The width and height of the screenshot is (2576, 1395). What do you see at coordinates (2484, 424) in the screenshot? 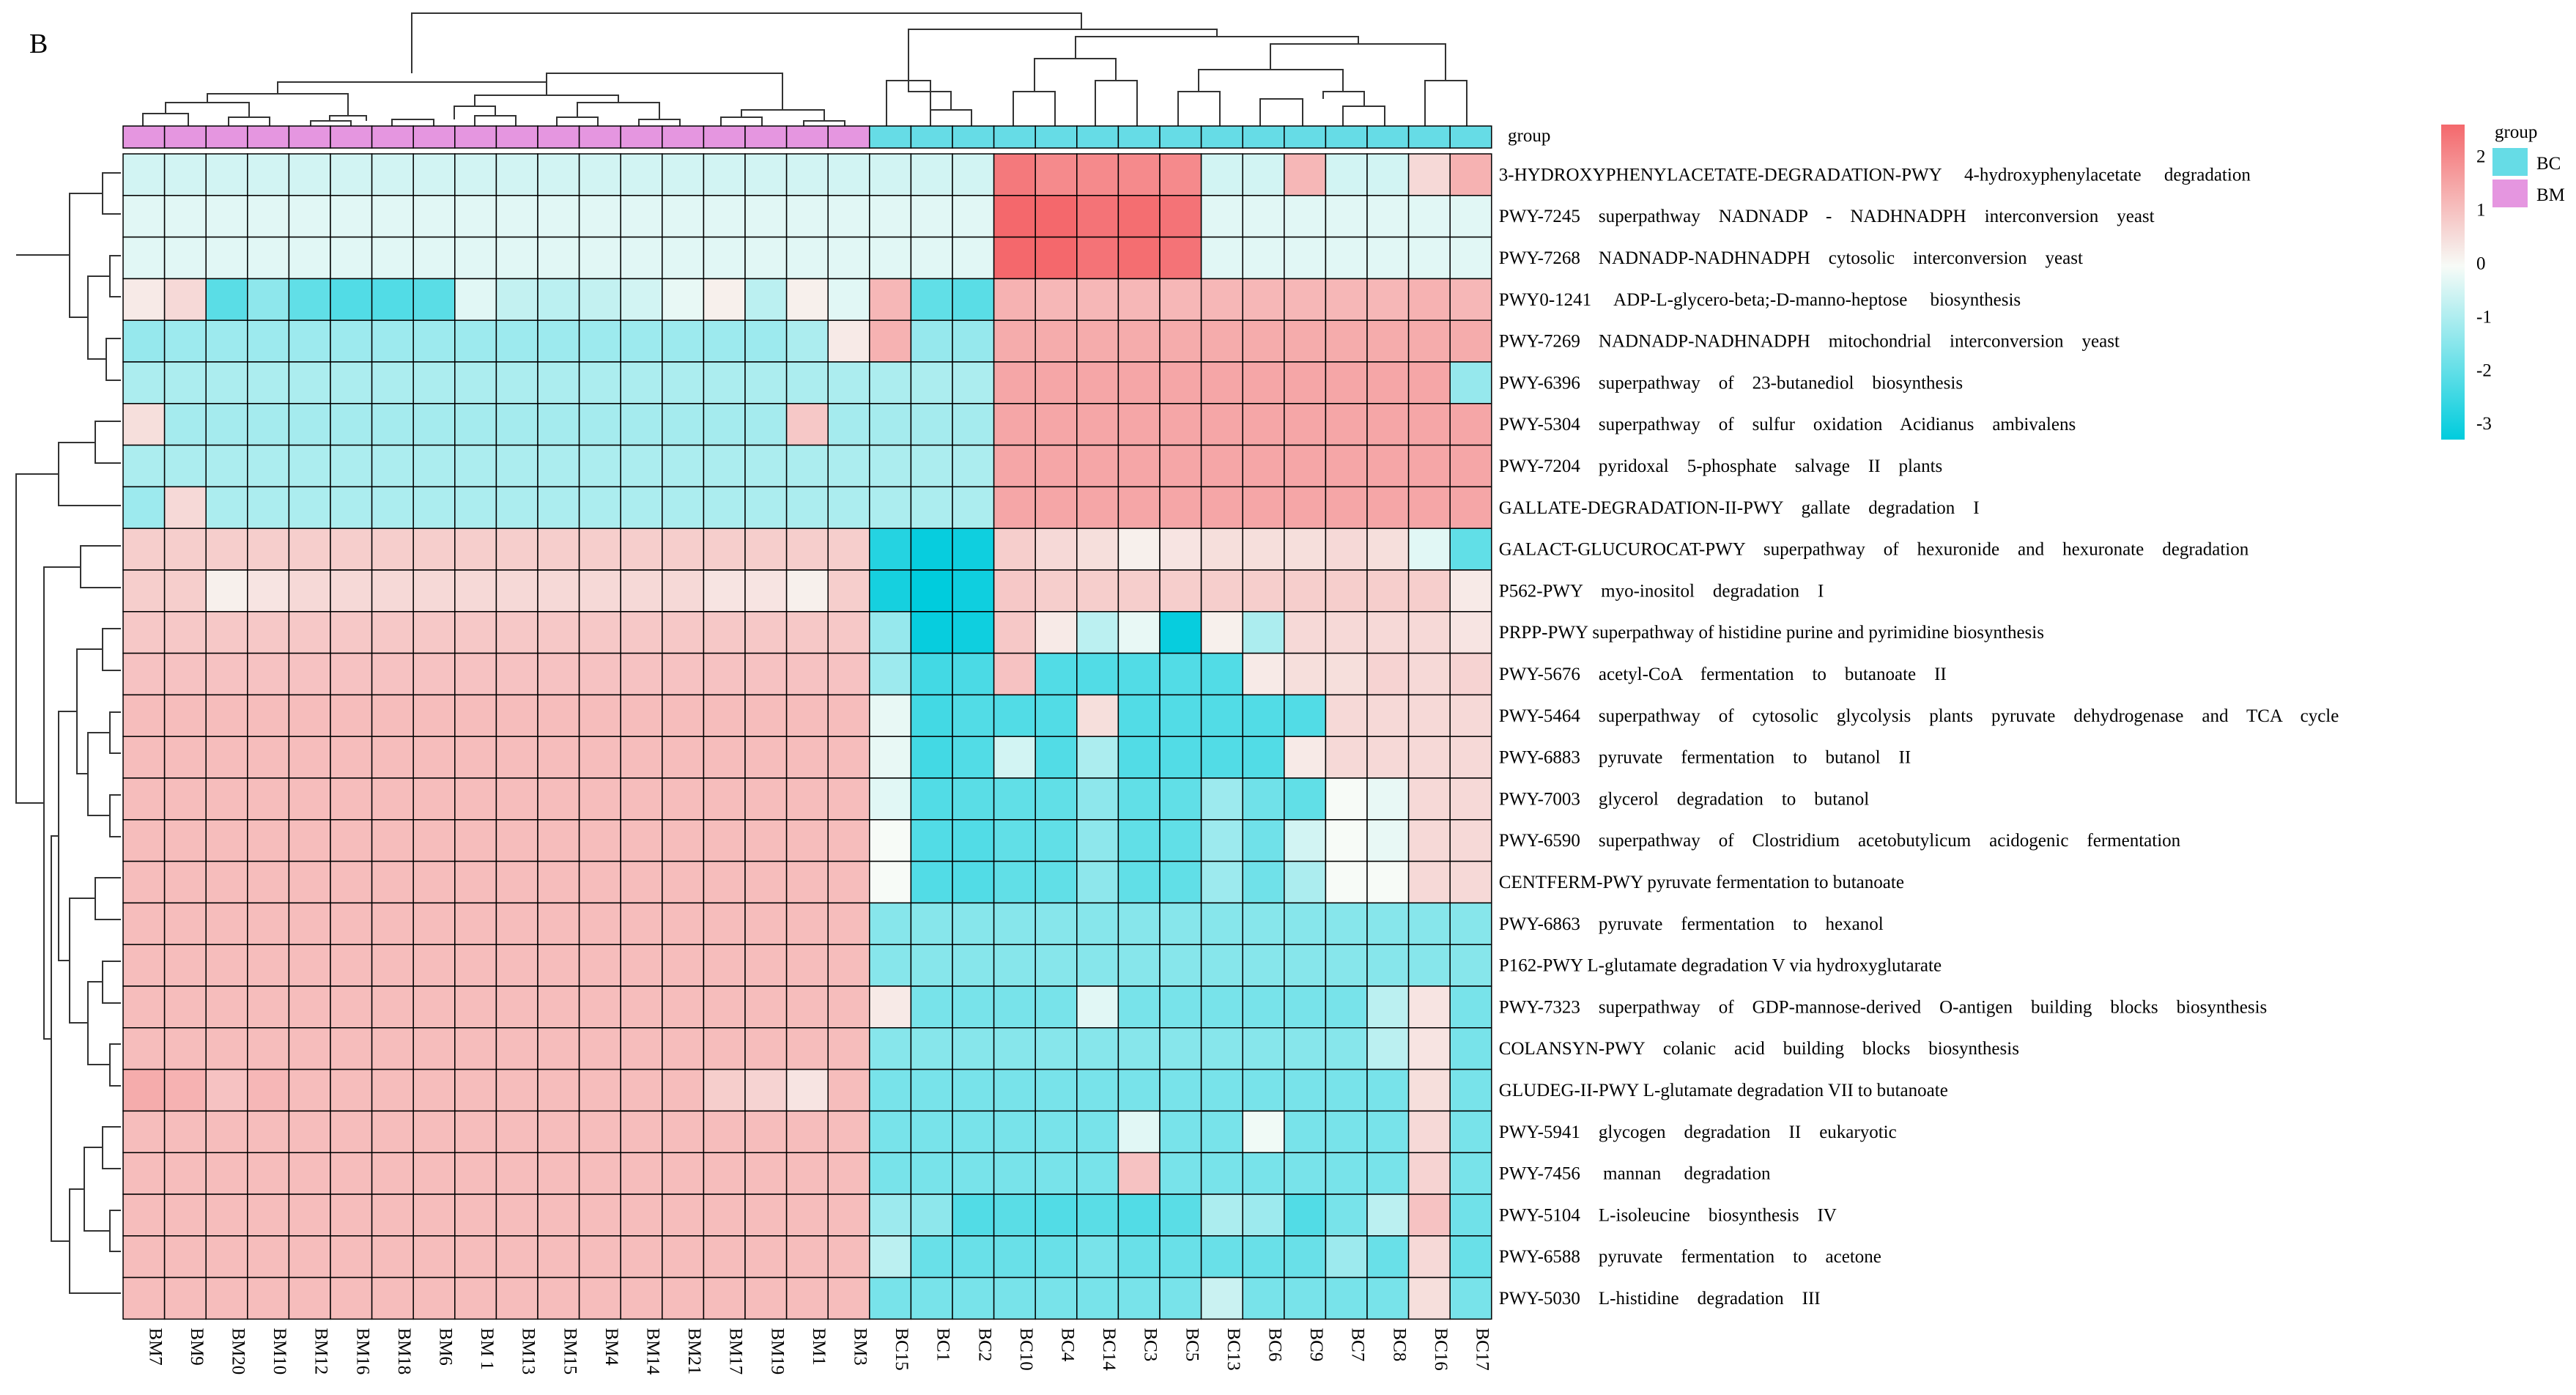
I see `colorbar-tick-label: -3` at bounding box center [2484, 424].